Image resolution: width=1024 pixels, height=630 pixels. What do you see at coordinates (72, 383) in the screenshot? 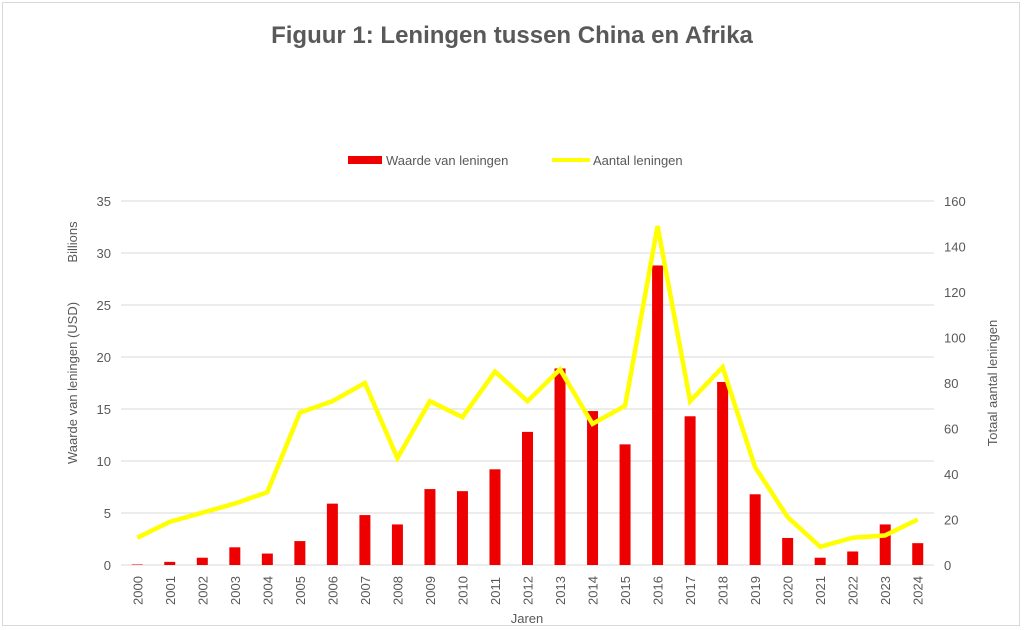
I see `y-left-title: Waarde van leningen (USD)` at bounding box center [72, 383].